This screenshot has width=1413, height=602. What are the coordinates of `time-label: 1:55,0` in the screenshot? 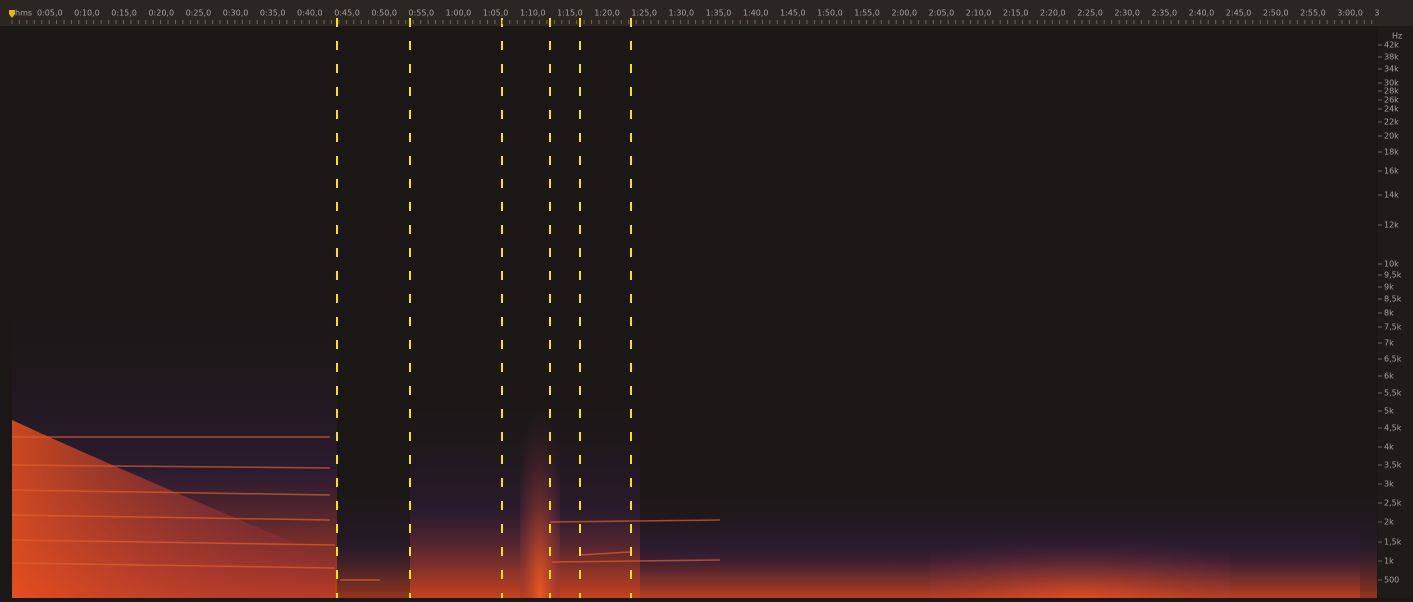 It's located at (867, 13).